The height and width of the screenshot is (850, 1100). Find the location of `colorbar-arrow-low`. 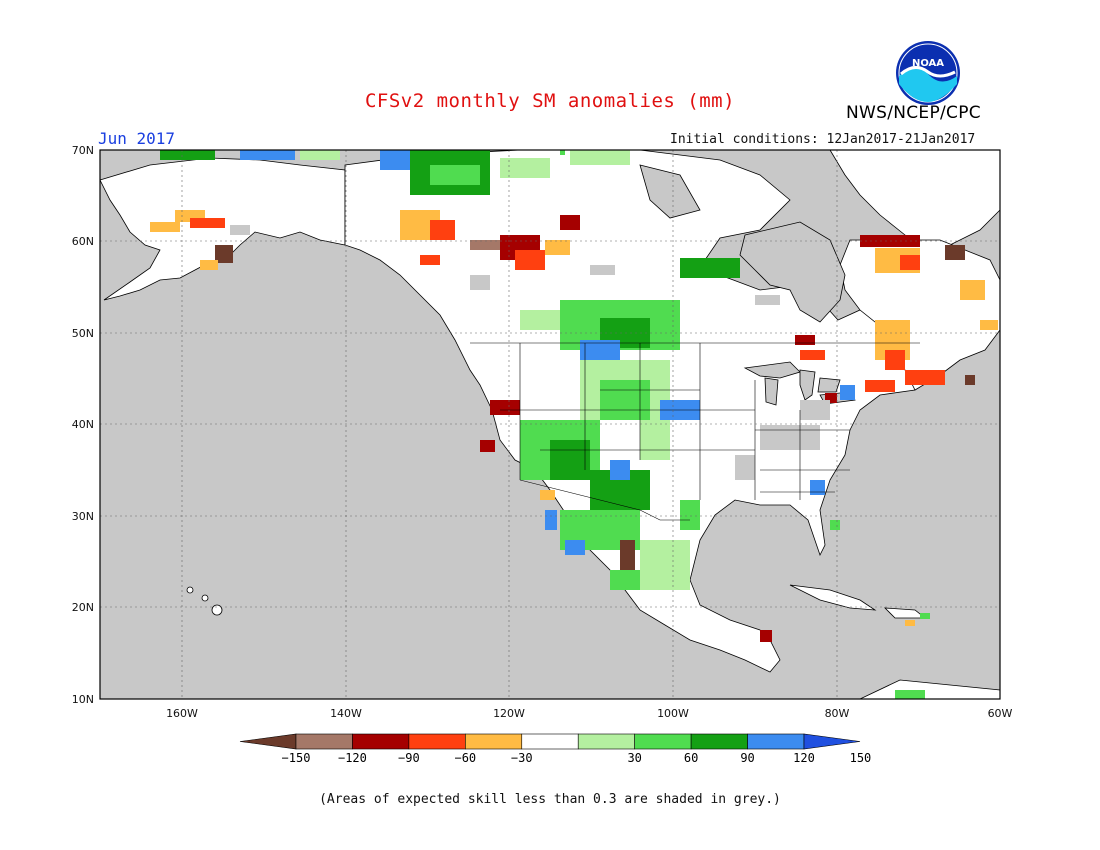

colorbar-arrow-low is located at coordinates (268, 741).